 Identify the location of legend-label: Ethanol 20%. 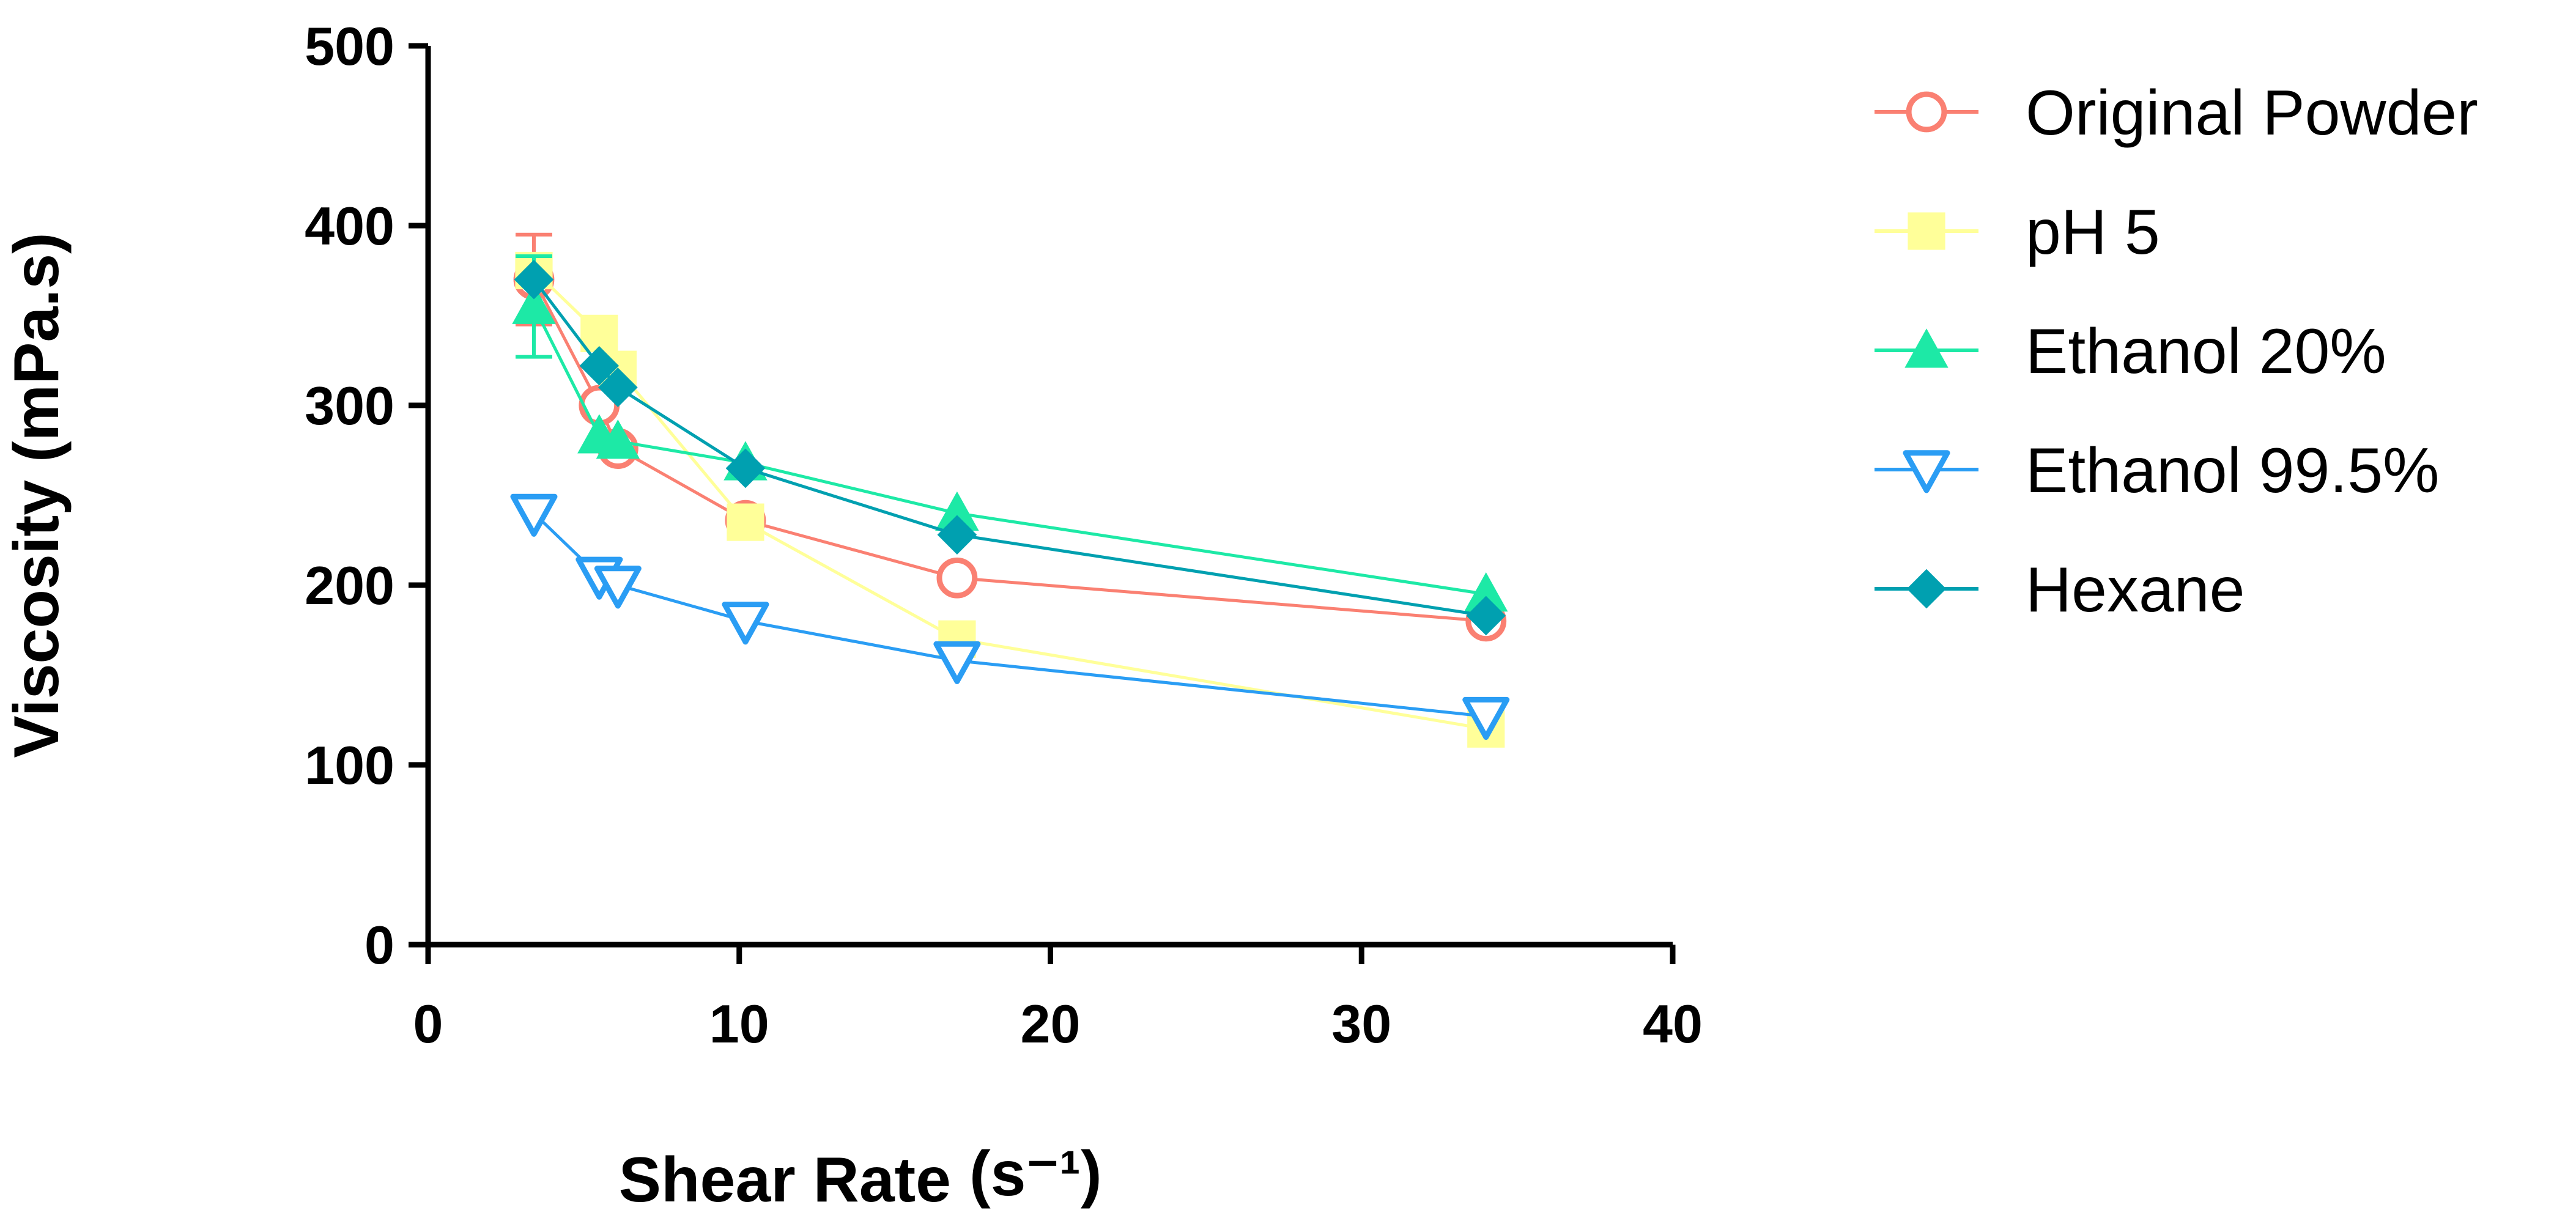
(2206, 351).